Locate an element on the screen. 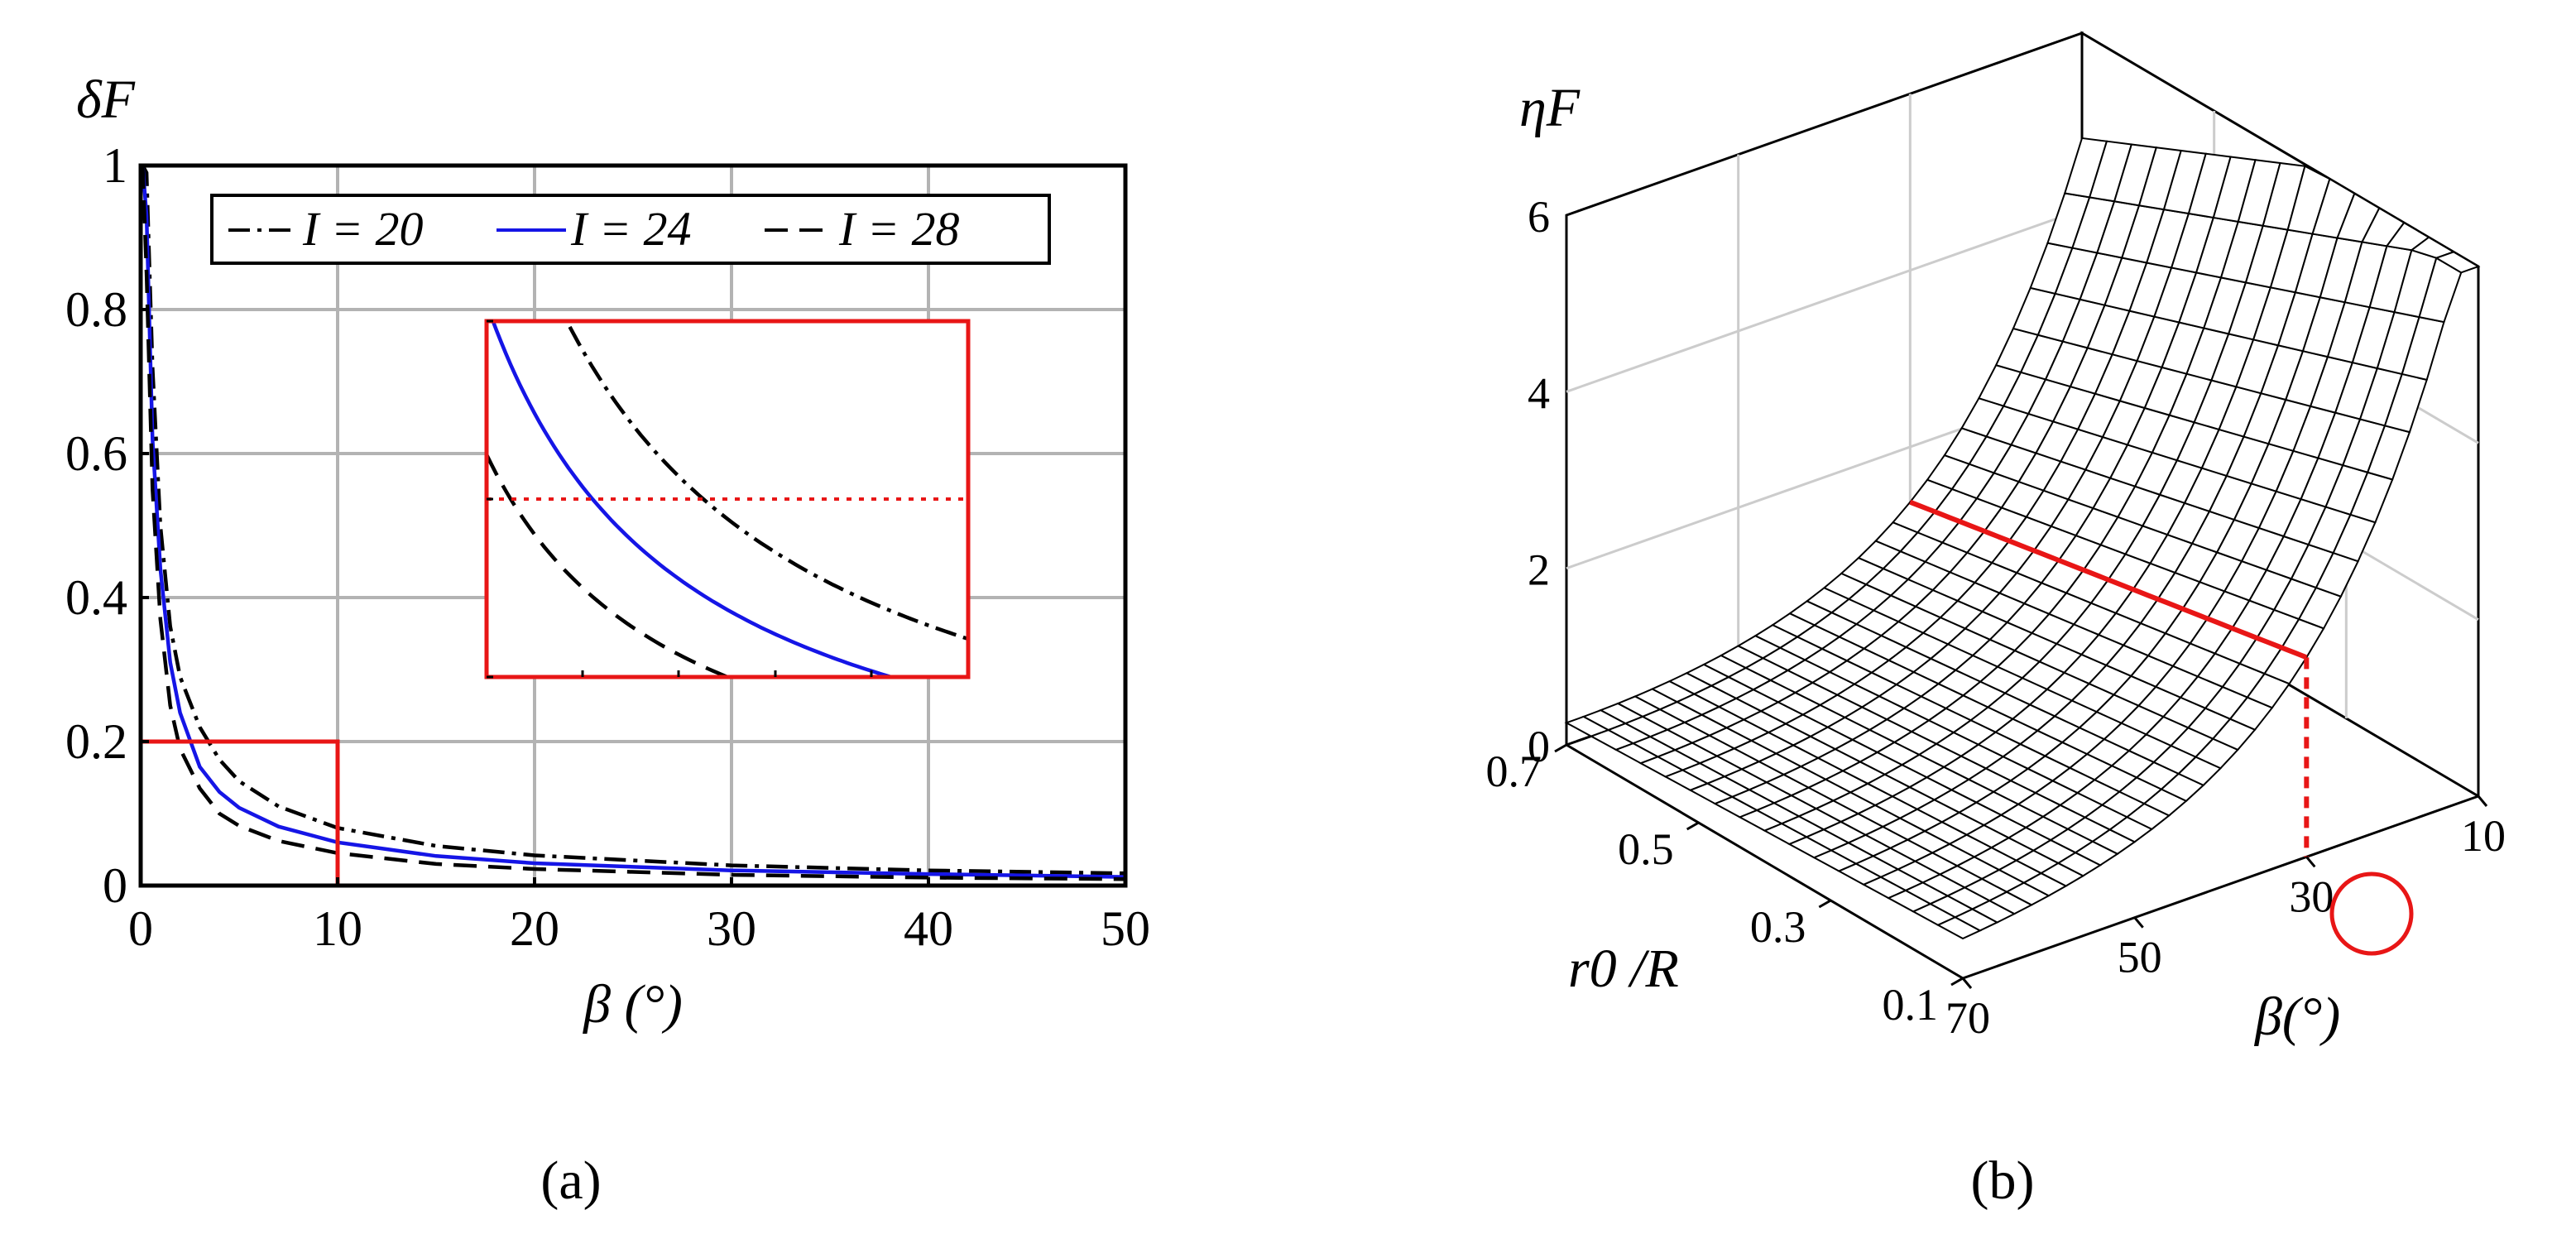 This screenshot has width=2576, height=1234. zoom-inset-ticks is located at coordinates (680, 499).